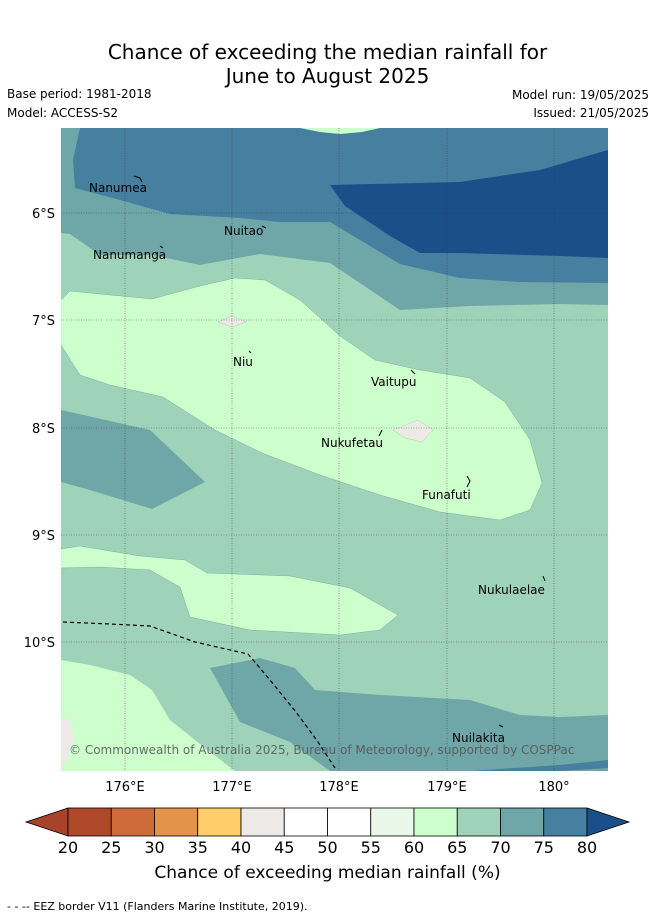 Image resolution: width=655 pixels, height=919 pixels. Describe the element at coordinates (43, 536) in the screenshot. I see `lat-label-9s: 9°S` at that location.